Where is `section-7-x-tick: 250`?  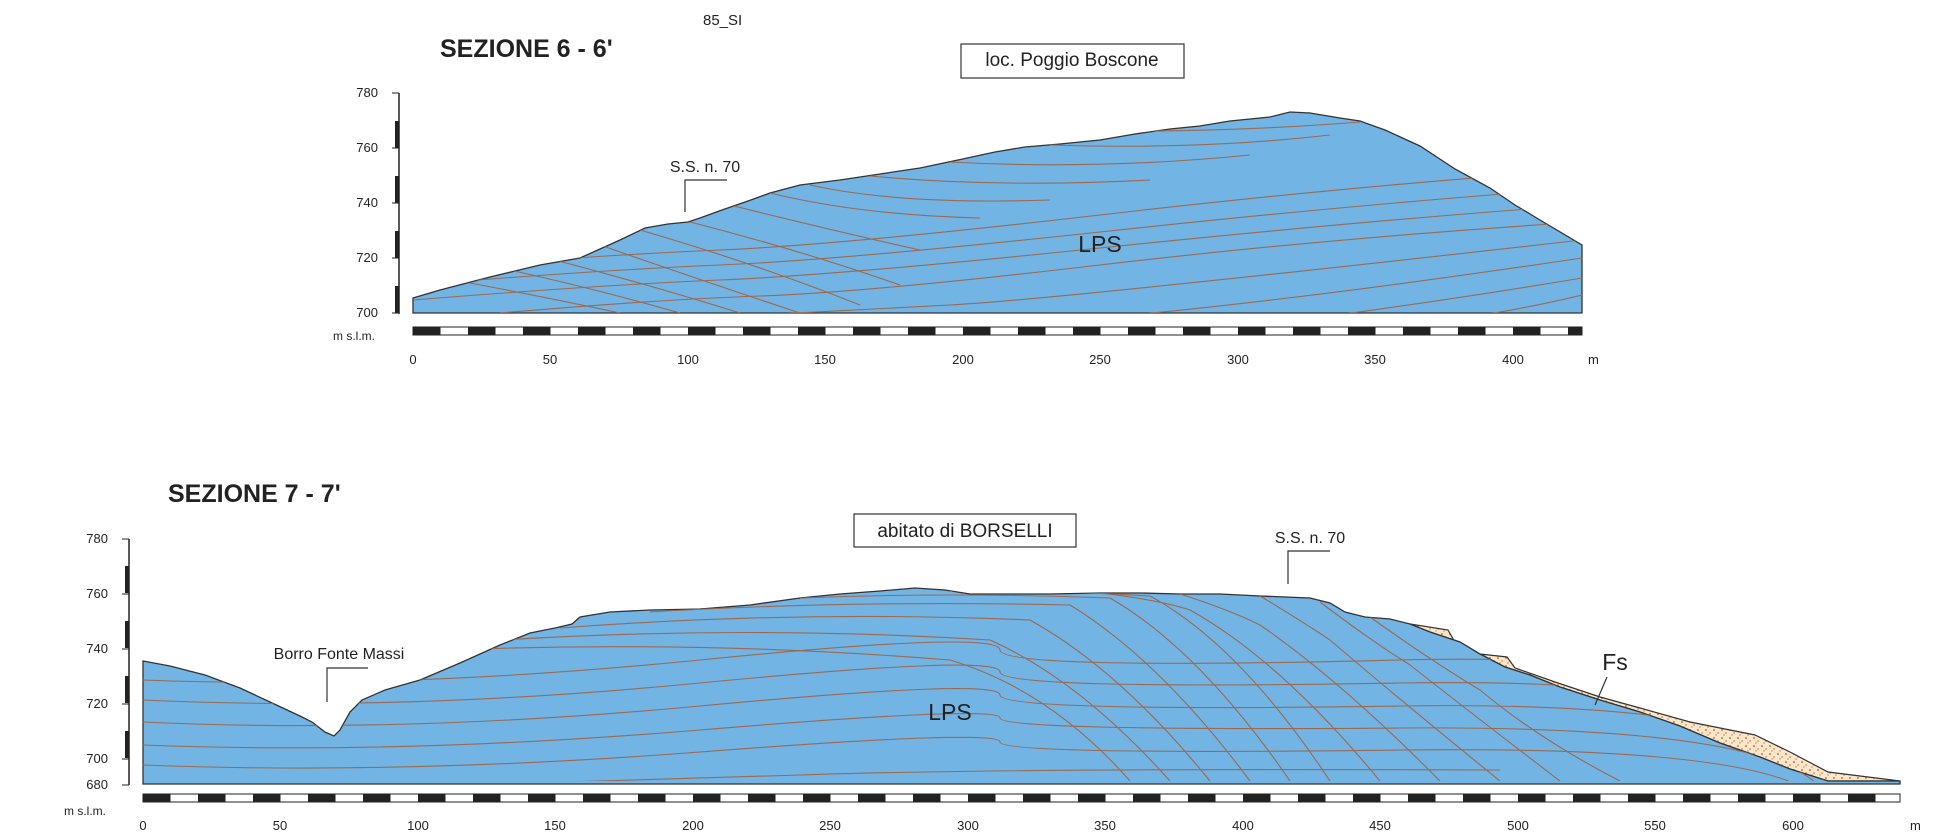
section-7-x-tick: 250 is located at coordinates (830, 825).